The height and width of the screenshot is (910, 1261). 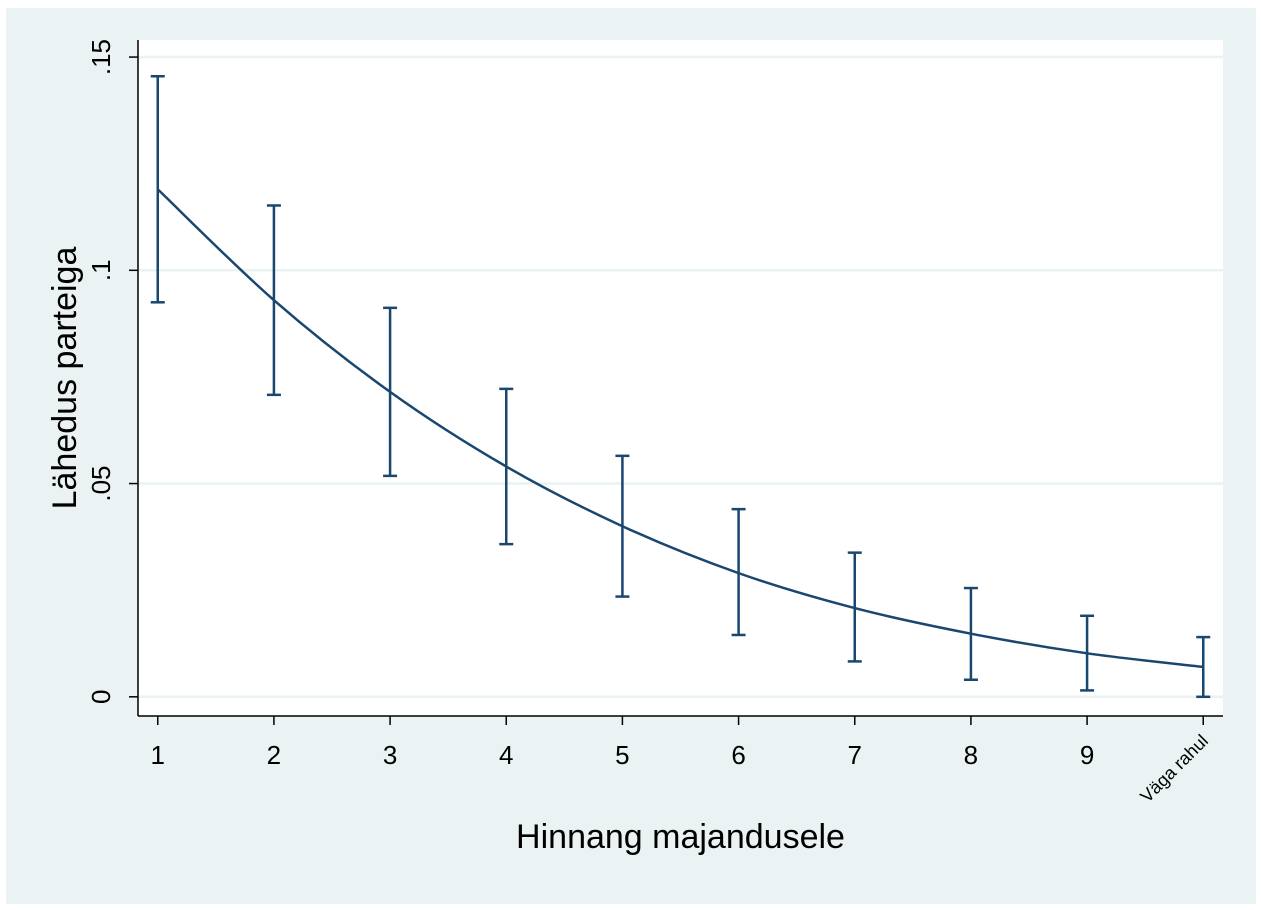 What do you see at coordinates (65, 378) in the screenshot?
I see `y-axis-title: Lähedus parteiga` at bounding box center [65, 378].